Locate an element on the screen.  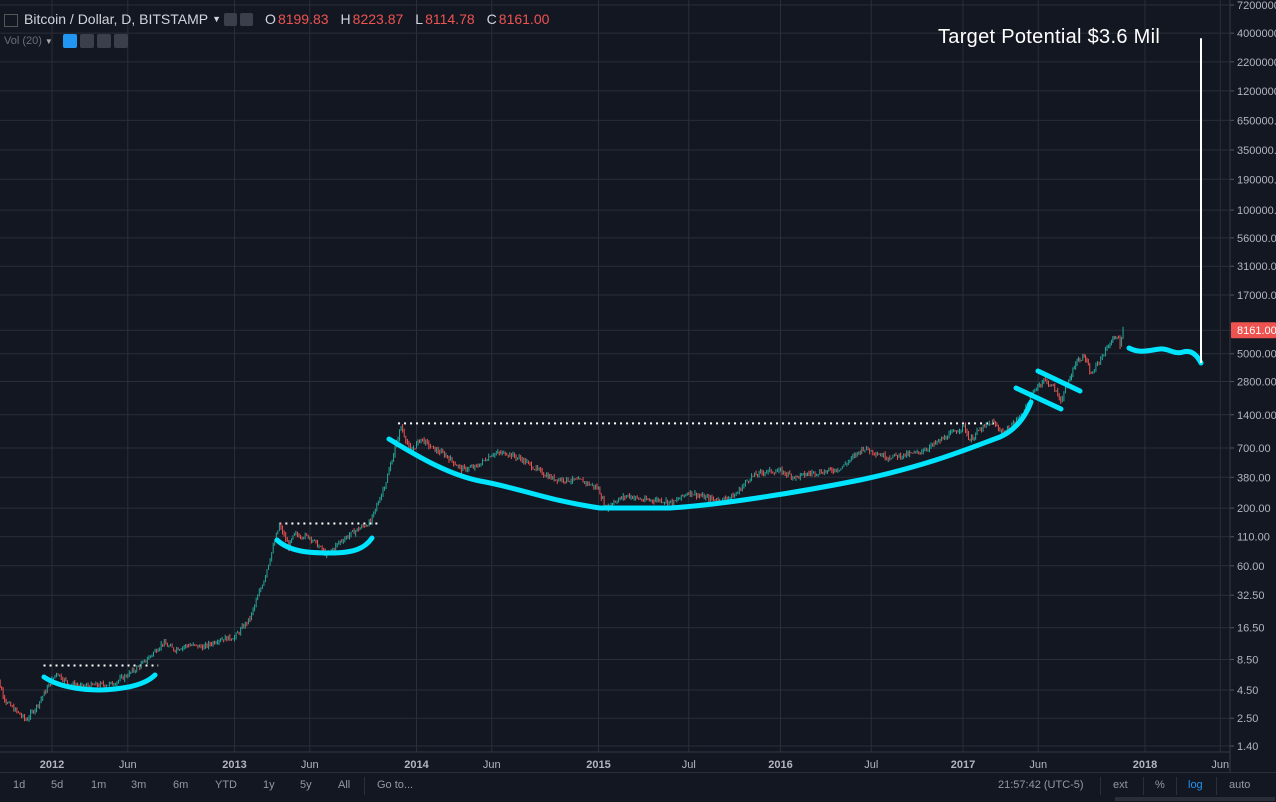
y-tick-label: 350000. is located at coordinates (1256, 151).